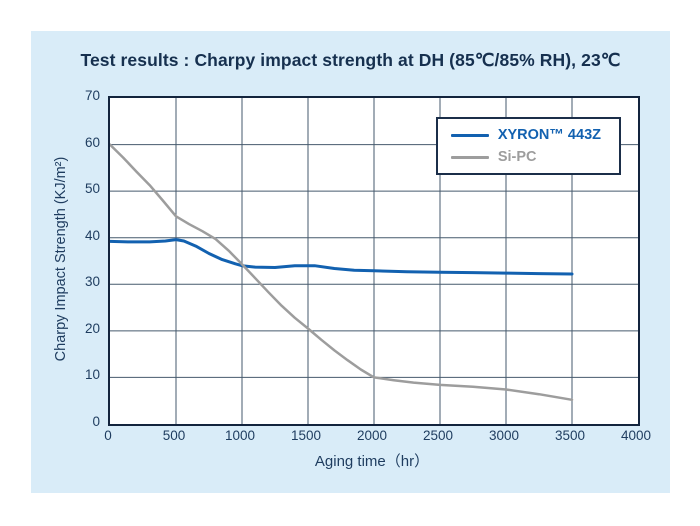  I want to click on x-axis-title: Aging time（hr）, so click(372, 461).